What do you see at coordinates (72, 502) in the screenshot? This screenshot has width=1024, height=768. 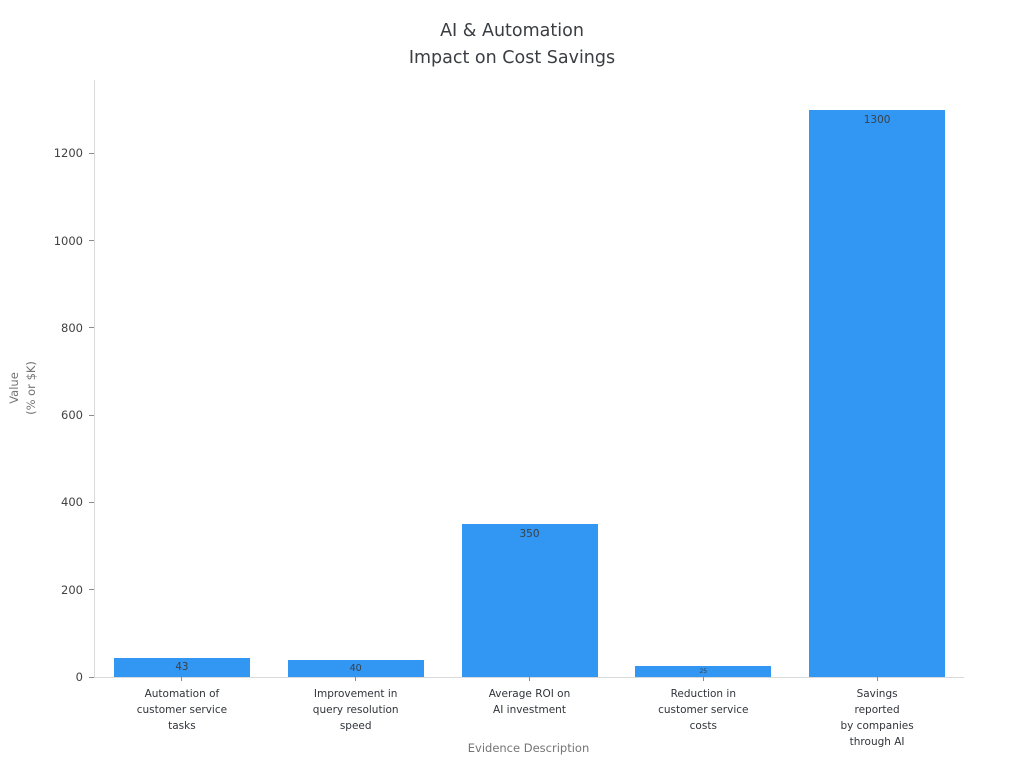 I see `y-tick-label: 400` at bounding box center [72, 502].